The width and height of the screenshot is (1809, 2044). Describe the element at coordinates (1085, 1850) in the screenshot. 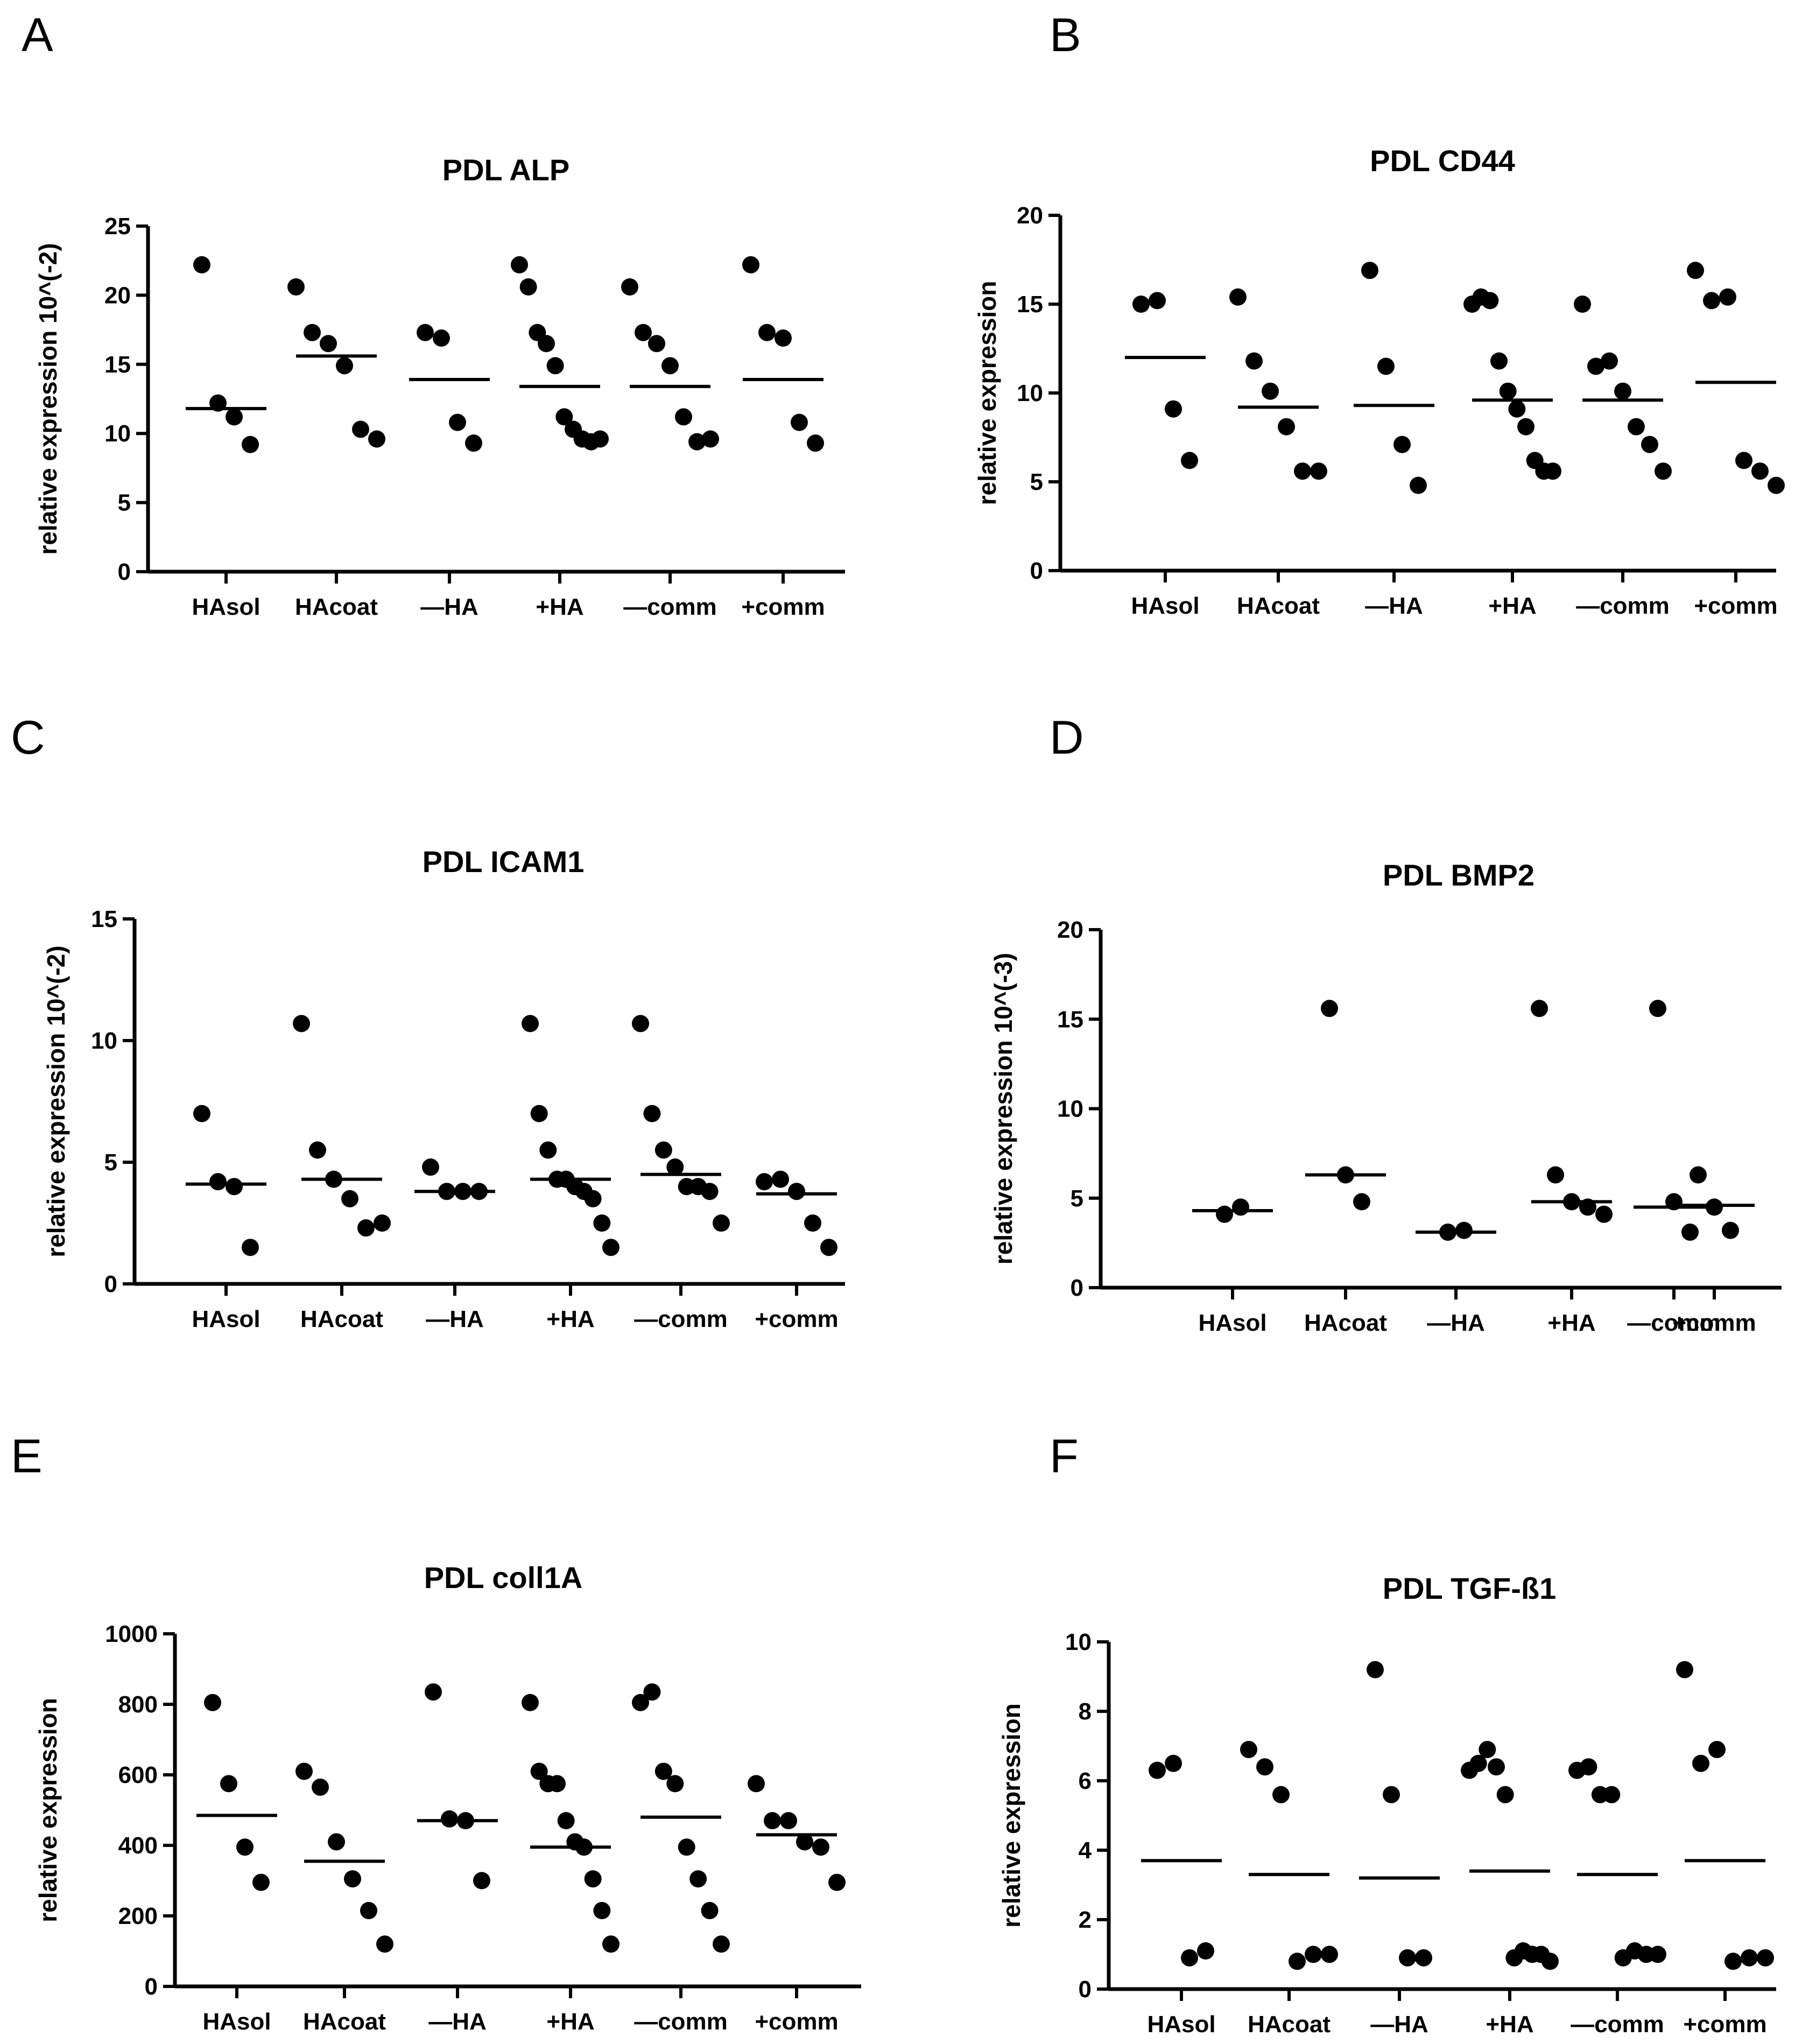

I see `y-tick-label: 4` at that location.